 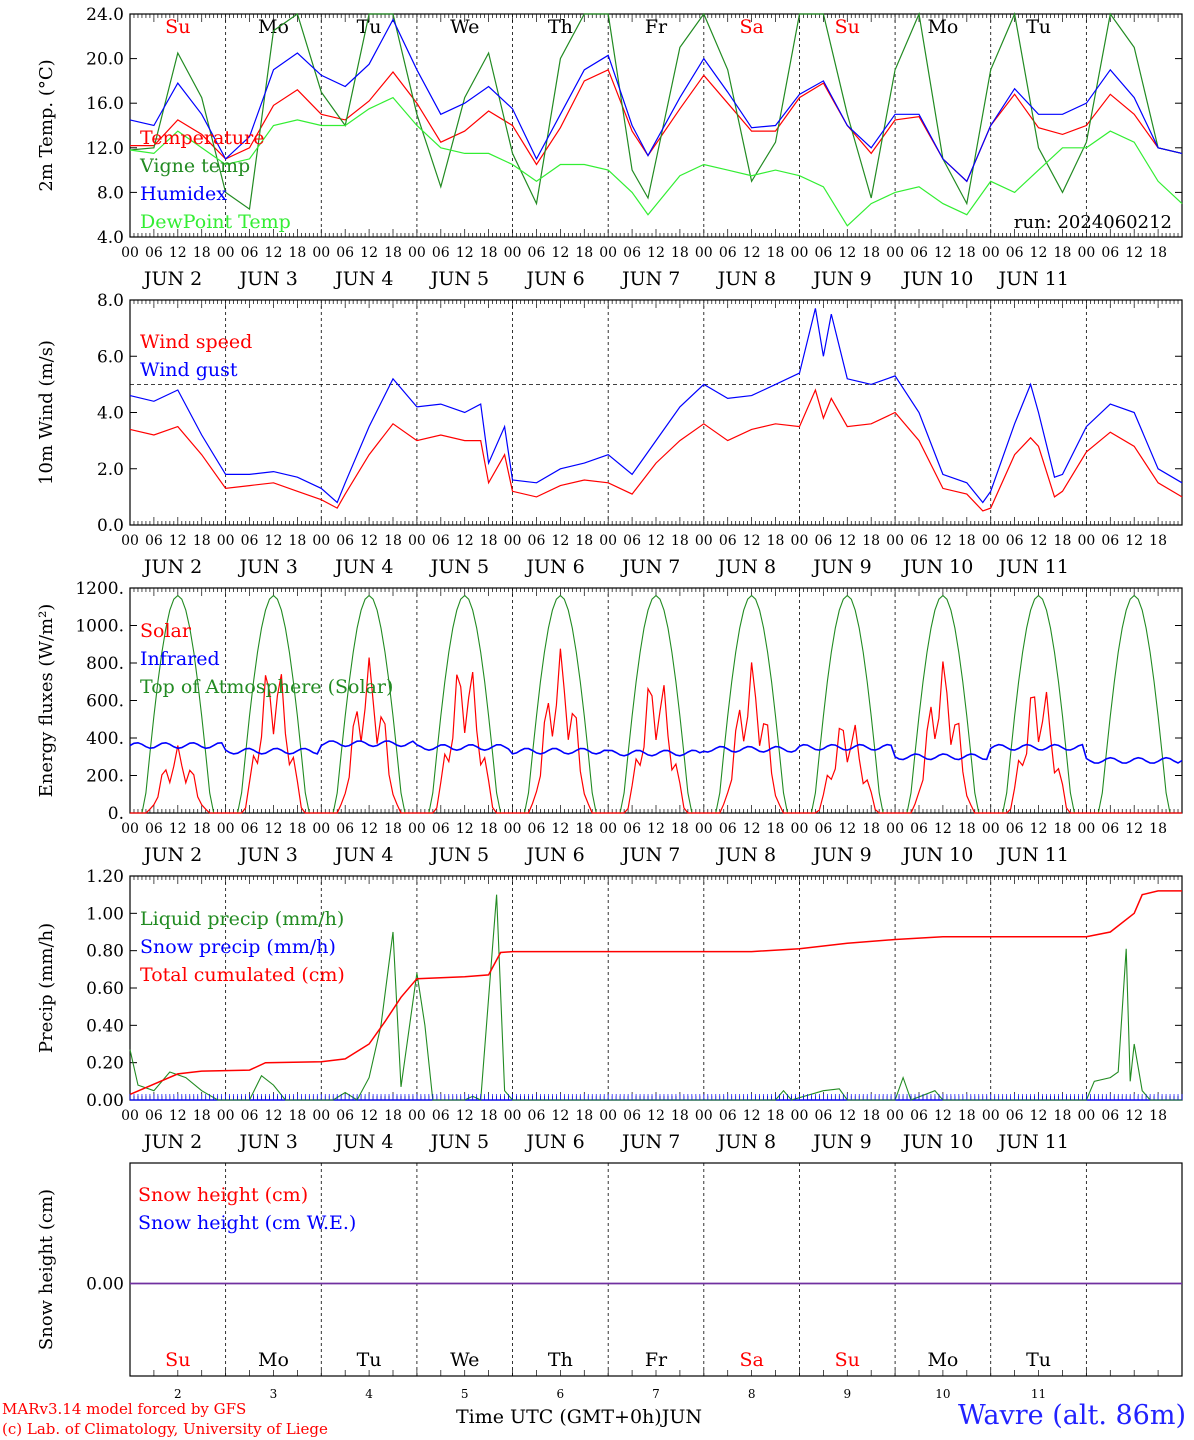 What do you see at coordinates (242, 975) in the screenshot?
I see `legend-entry: Total cumulated (cm)` at bounding box center [242, 975].